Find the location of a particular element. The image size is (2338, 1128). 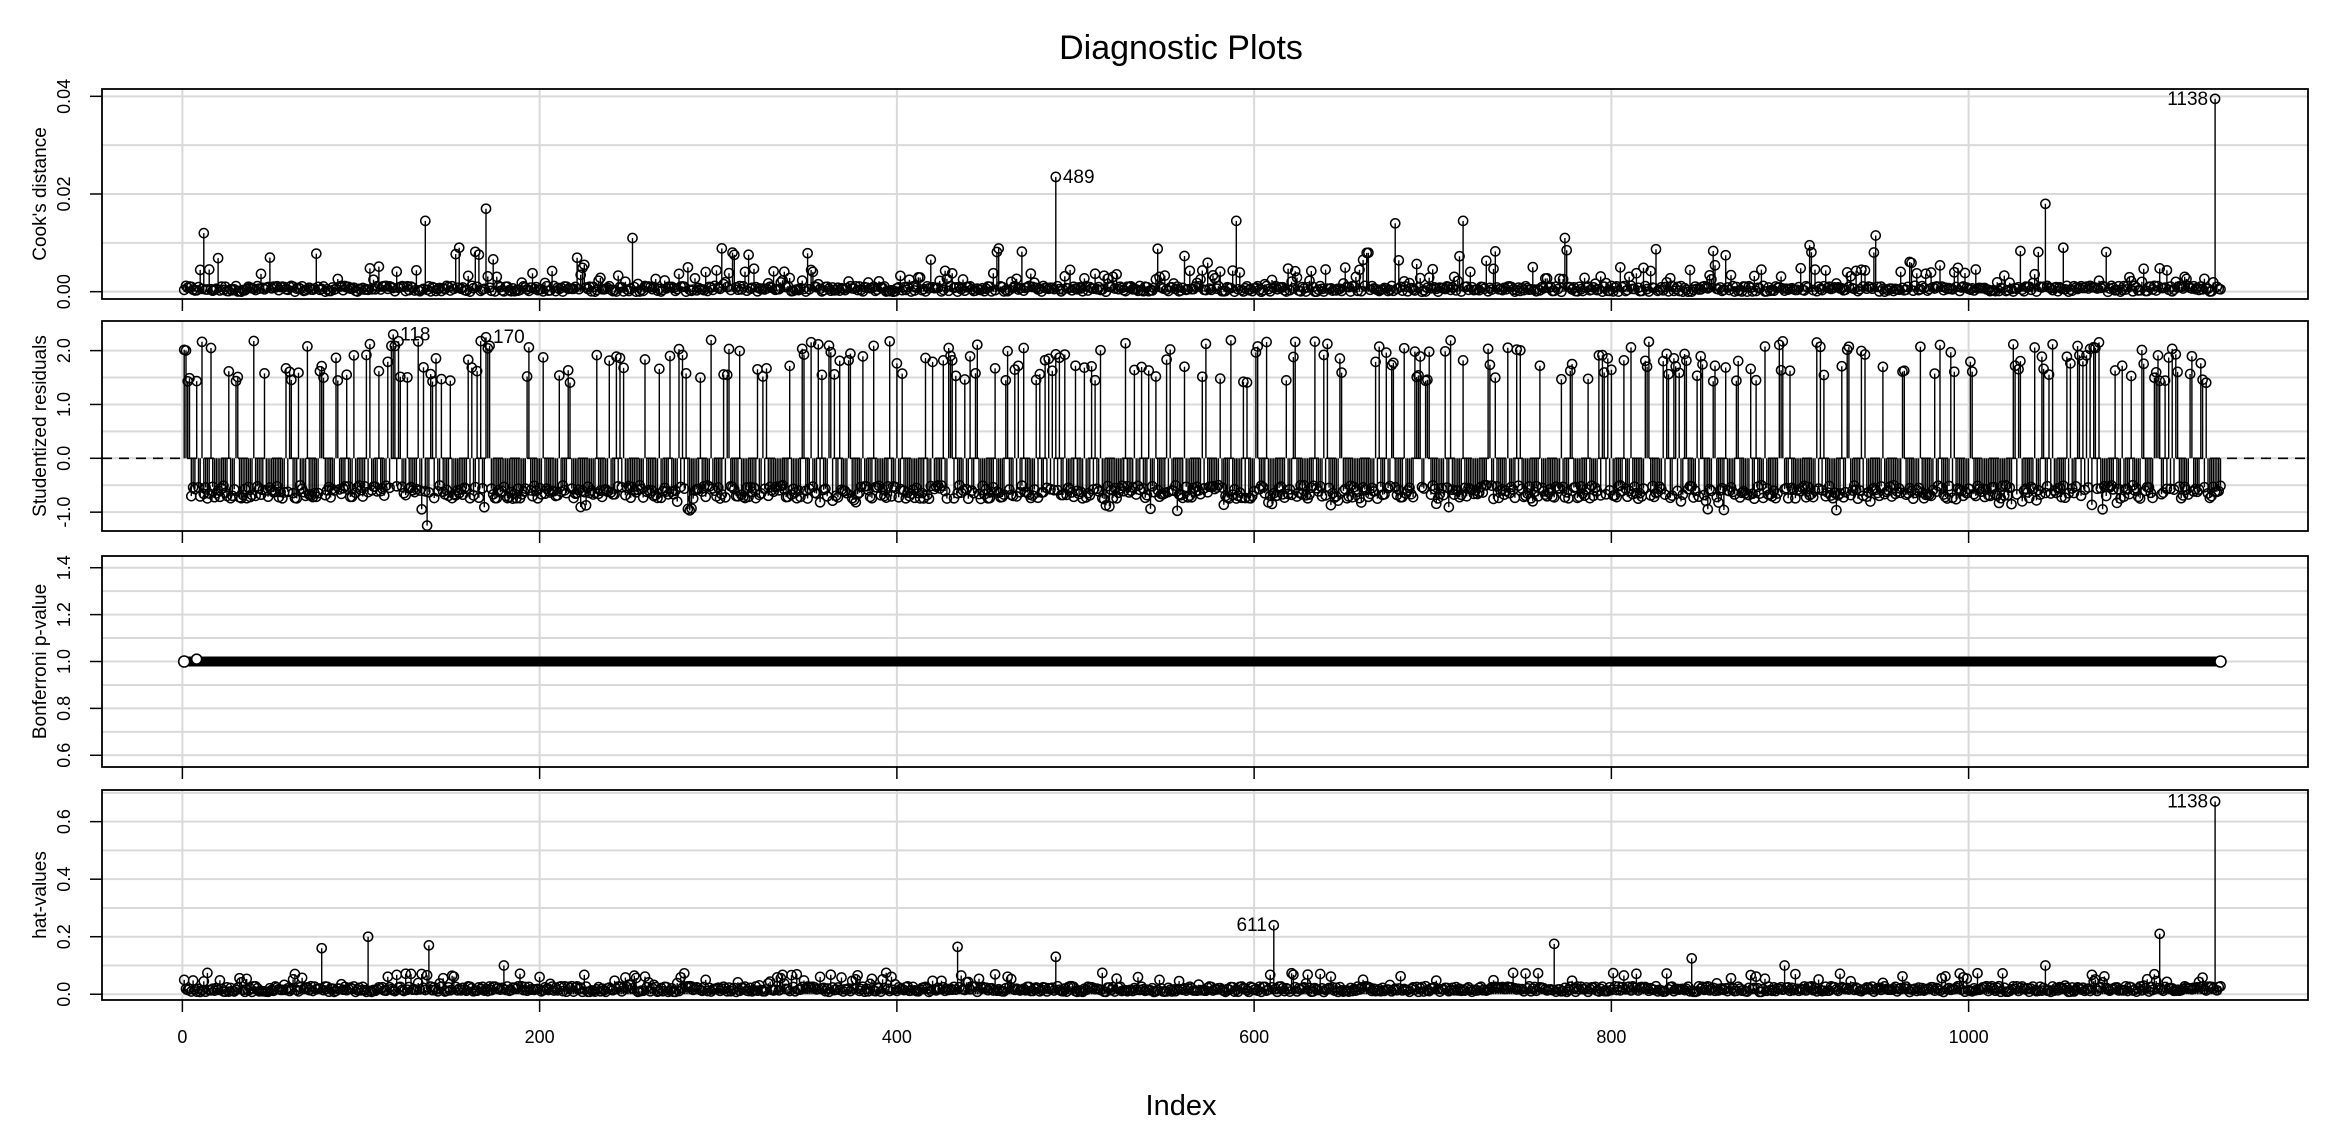

y-tick-label: 1.2 is located at coordinates (64, 614).